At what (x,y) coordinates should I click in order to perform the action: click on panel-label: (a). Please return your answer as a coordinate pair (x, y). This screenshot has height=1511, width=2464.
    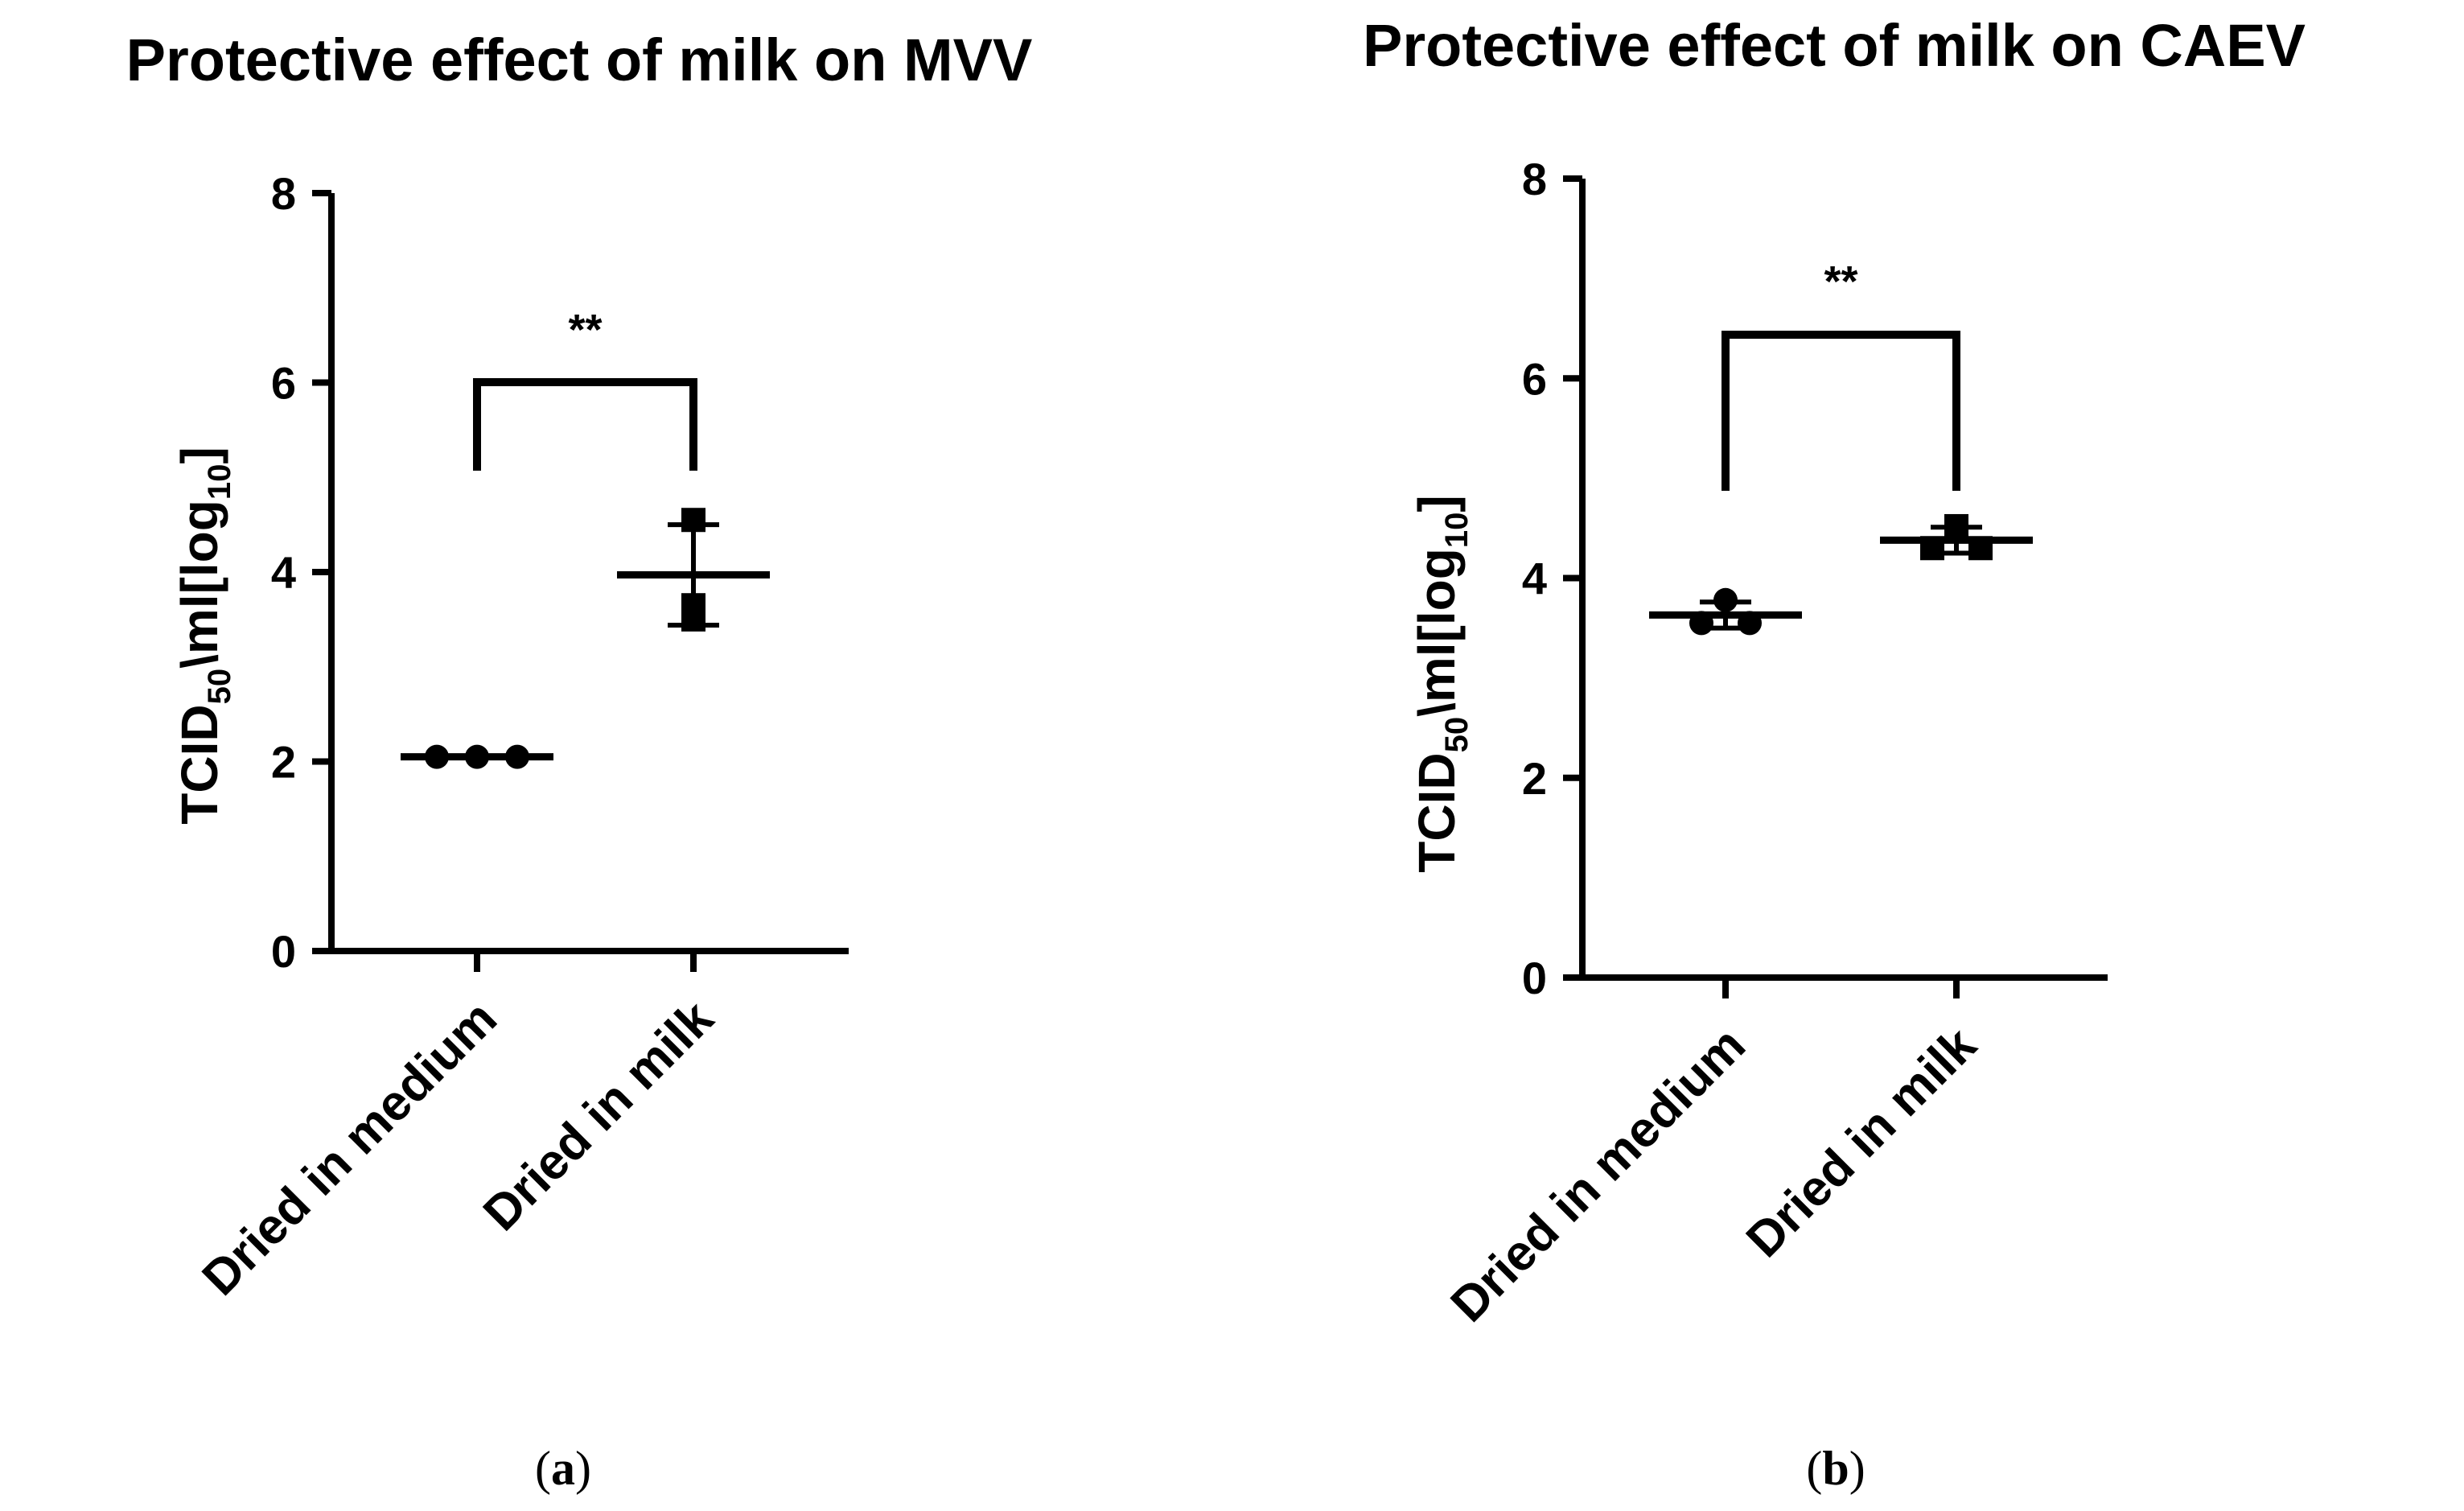
    Looking at the image, I should click on (563, 1468).